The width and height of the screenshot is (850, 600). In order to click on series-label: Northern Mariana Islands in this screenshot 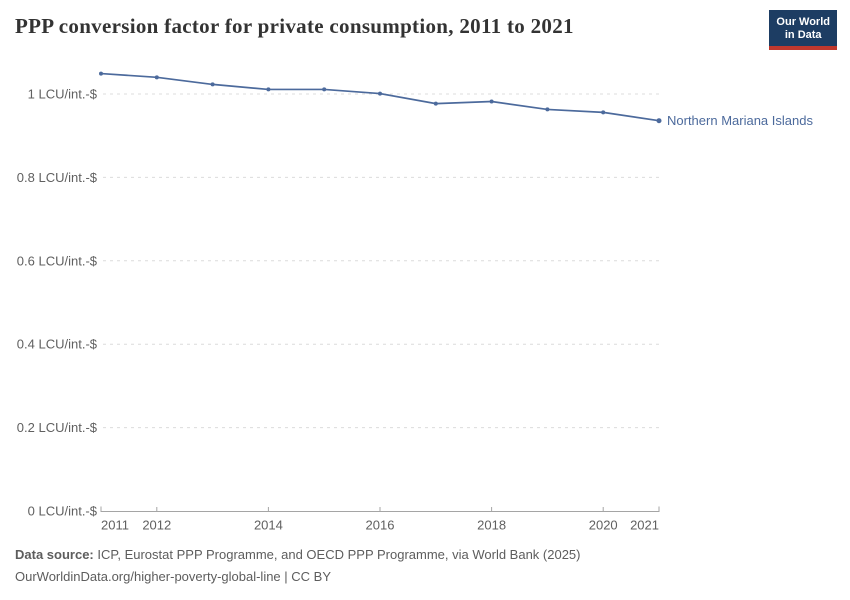, I will do `click(740, 120)`.